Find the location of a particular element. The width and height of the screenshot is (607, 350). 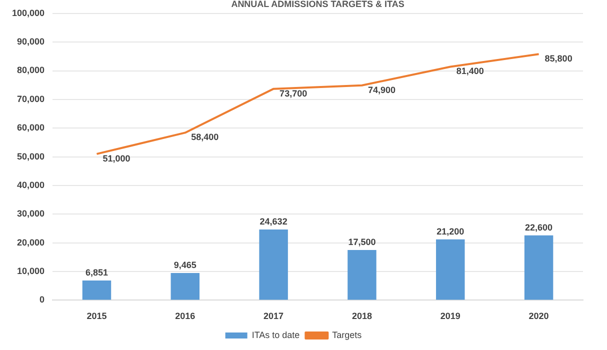

data-label: 73,700 is located at coordinates (294, 93).